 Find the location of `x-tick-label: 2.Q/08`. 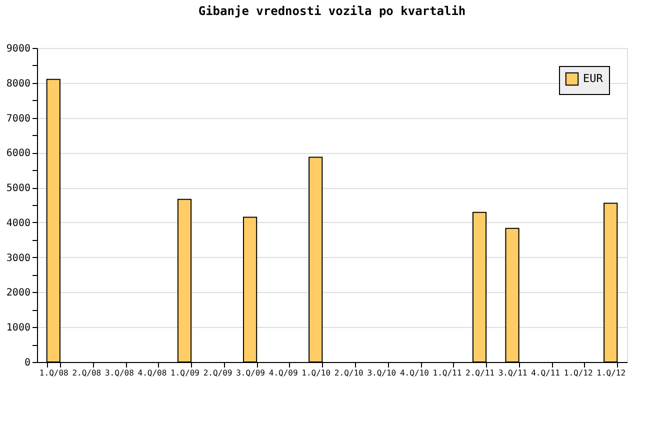

x-tick-label: 2.Q/08 is located at coordinates (87, 373).